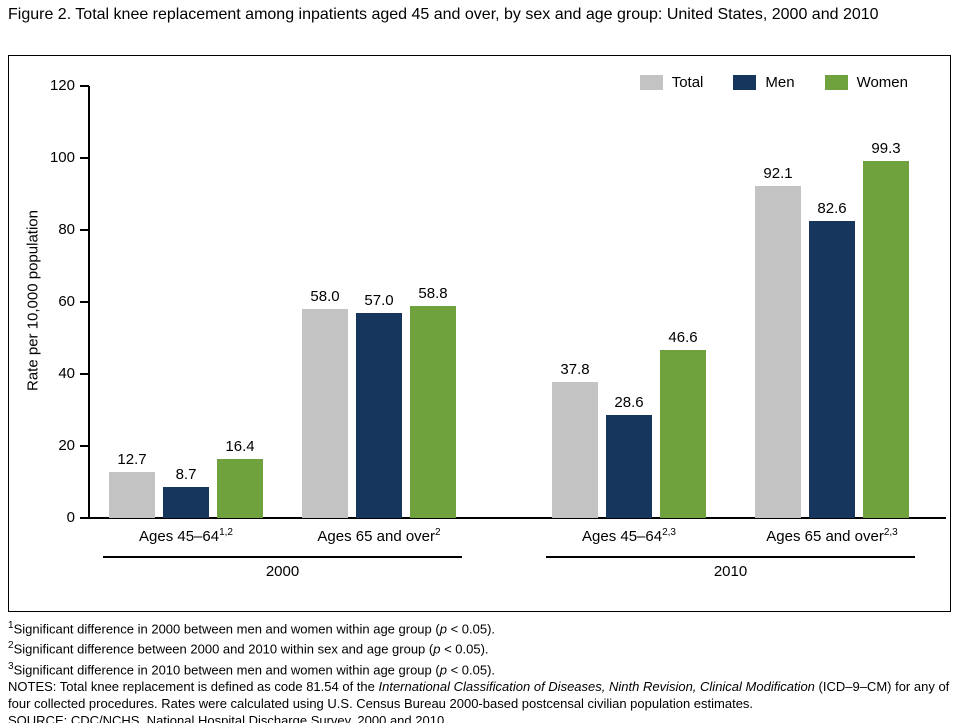  What do you see at coordinates (66, 229) in the screenshot?
I see `y-tick-label: 80` at bounding box center [66, 229].